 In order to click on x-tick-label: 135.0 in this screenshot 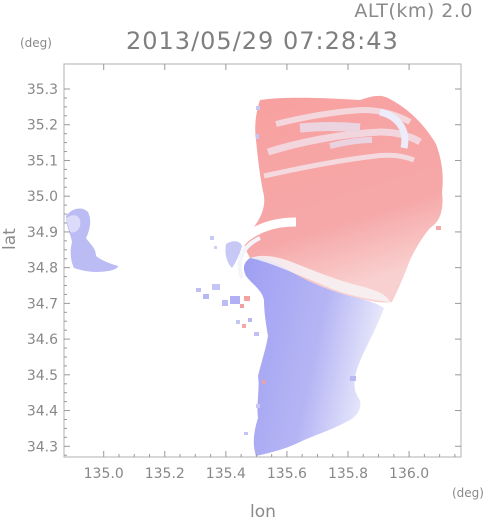, I will do `click(104, 474)`.